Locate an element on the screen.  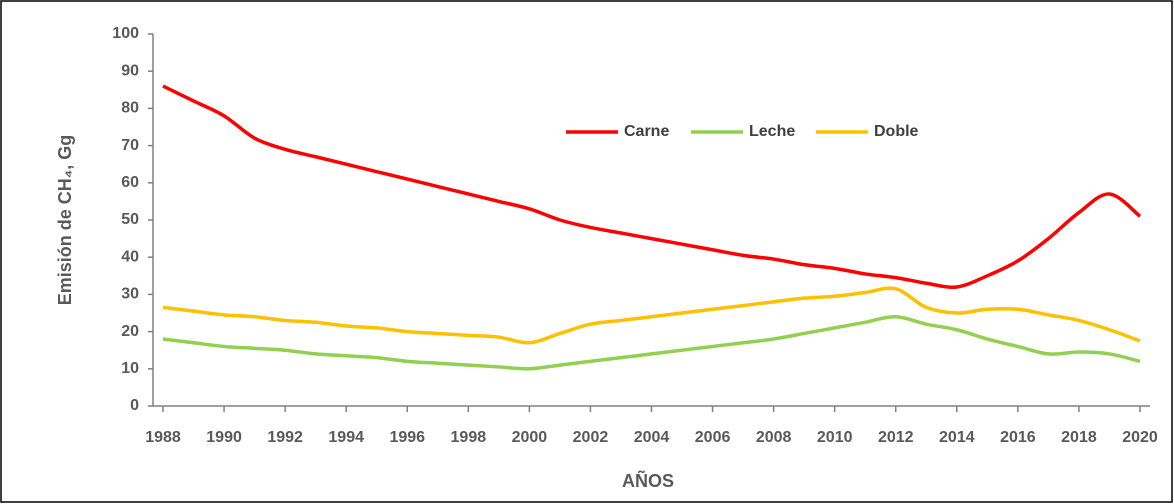
x-tick-label: 2002 is located at coordinates (591, 437).